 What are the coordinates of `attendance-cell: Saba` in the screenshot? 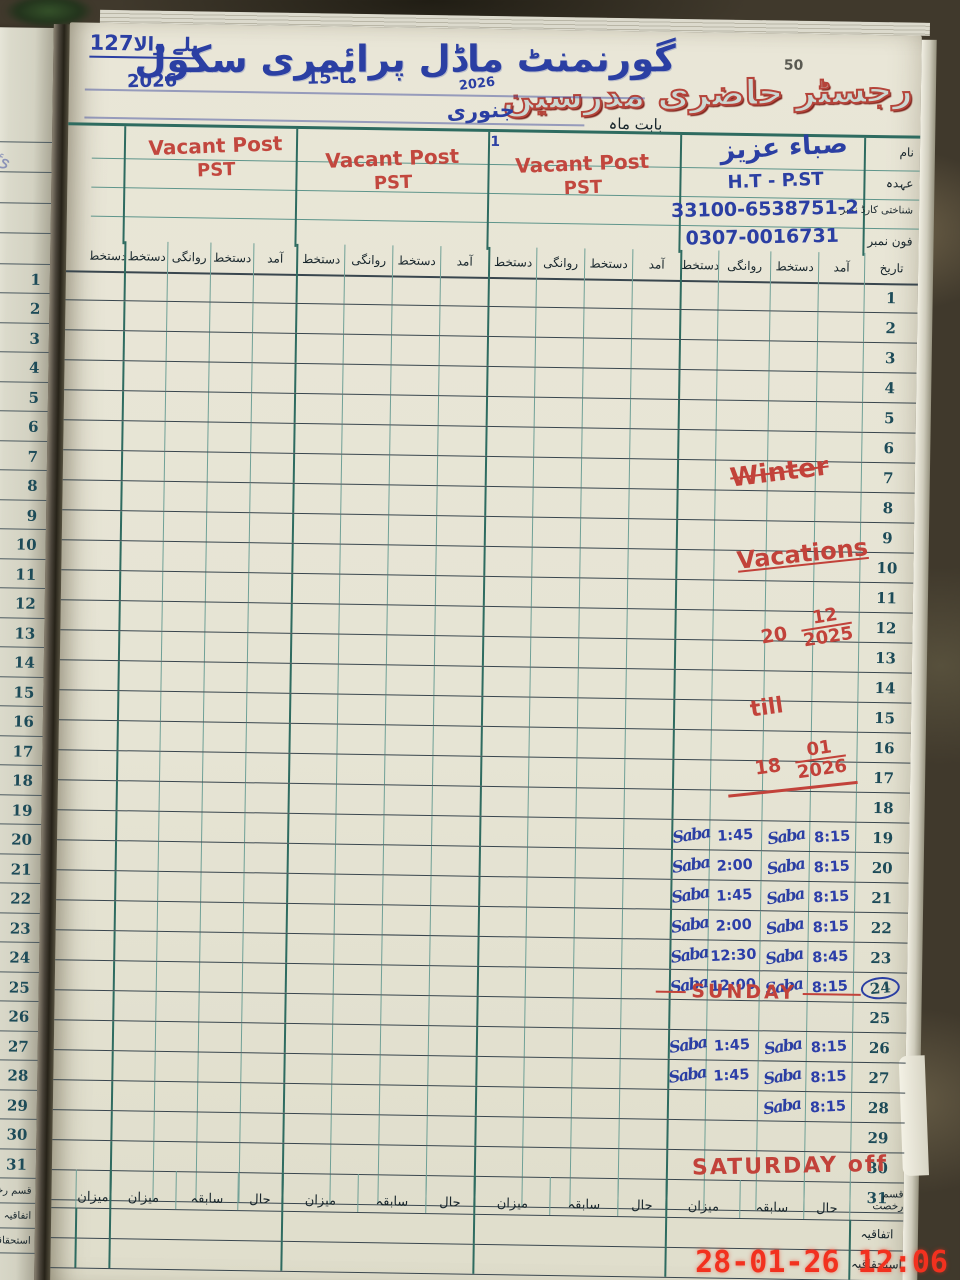 It's located at (783, 956).